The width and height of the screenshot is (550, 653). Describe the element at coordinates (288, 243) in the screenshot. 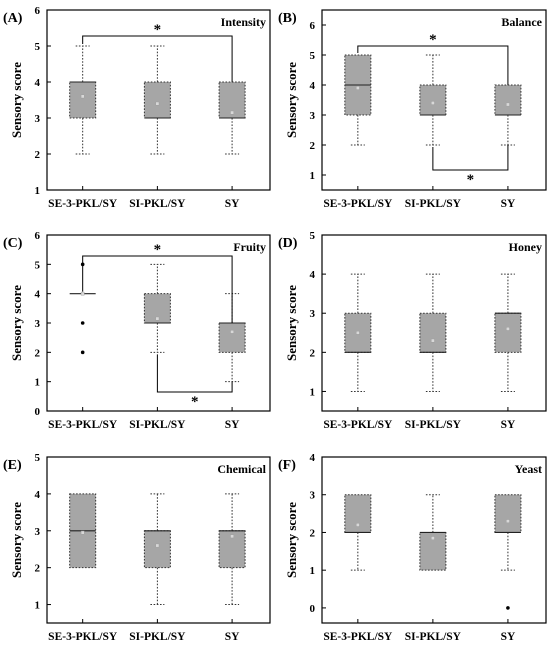

I see `panel-letter: (D)` at that location.